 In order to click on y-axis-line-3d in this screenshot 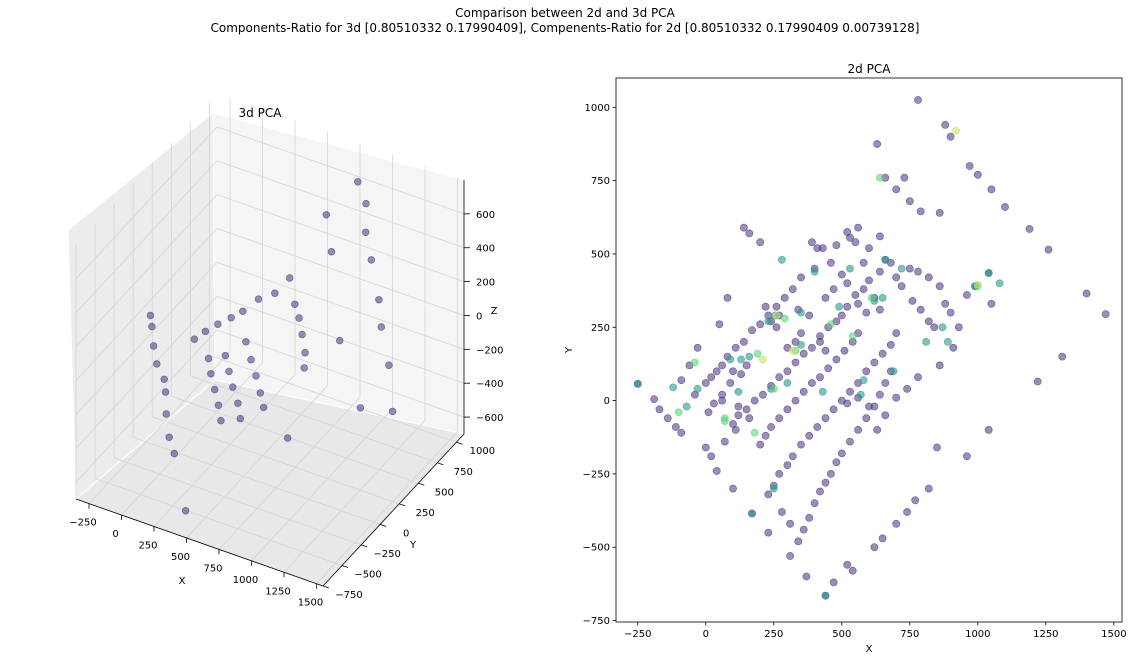, I will do `click(393, 510)`.